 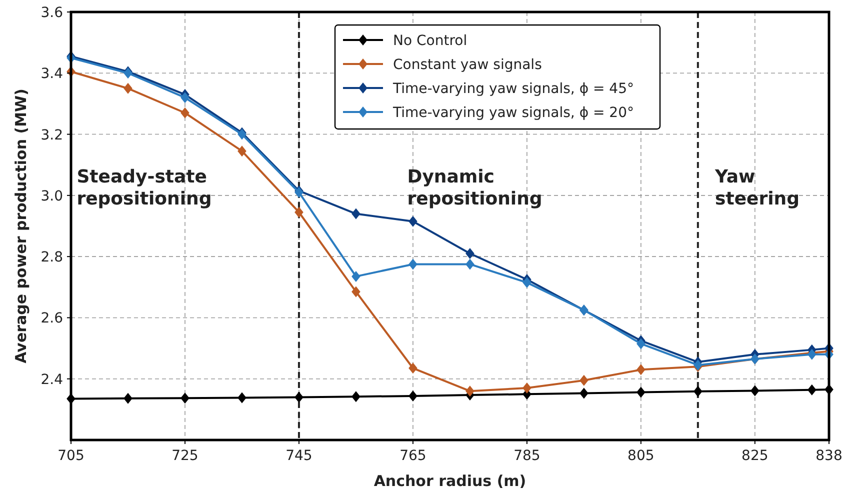 I want to click on legend-label: Constant yaw signals, so click(x=467, y=65).